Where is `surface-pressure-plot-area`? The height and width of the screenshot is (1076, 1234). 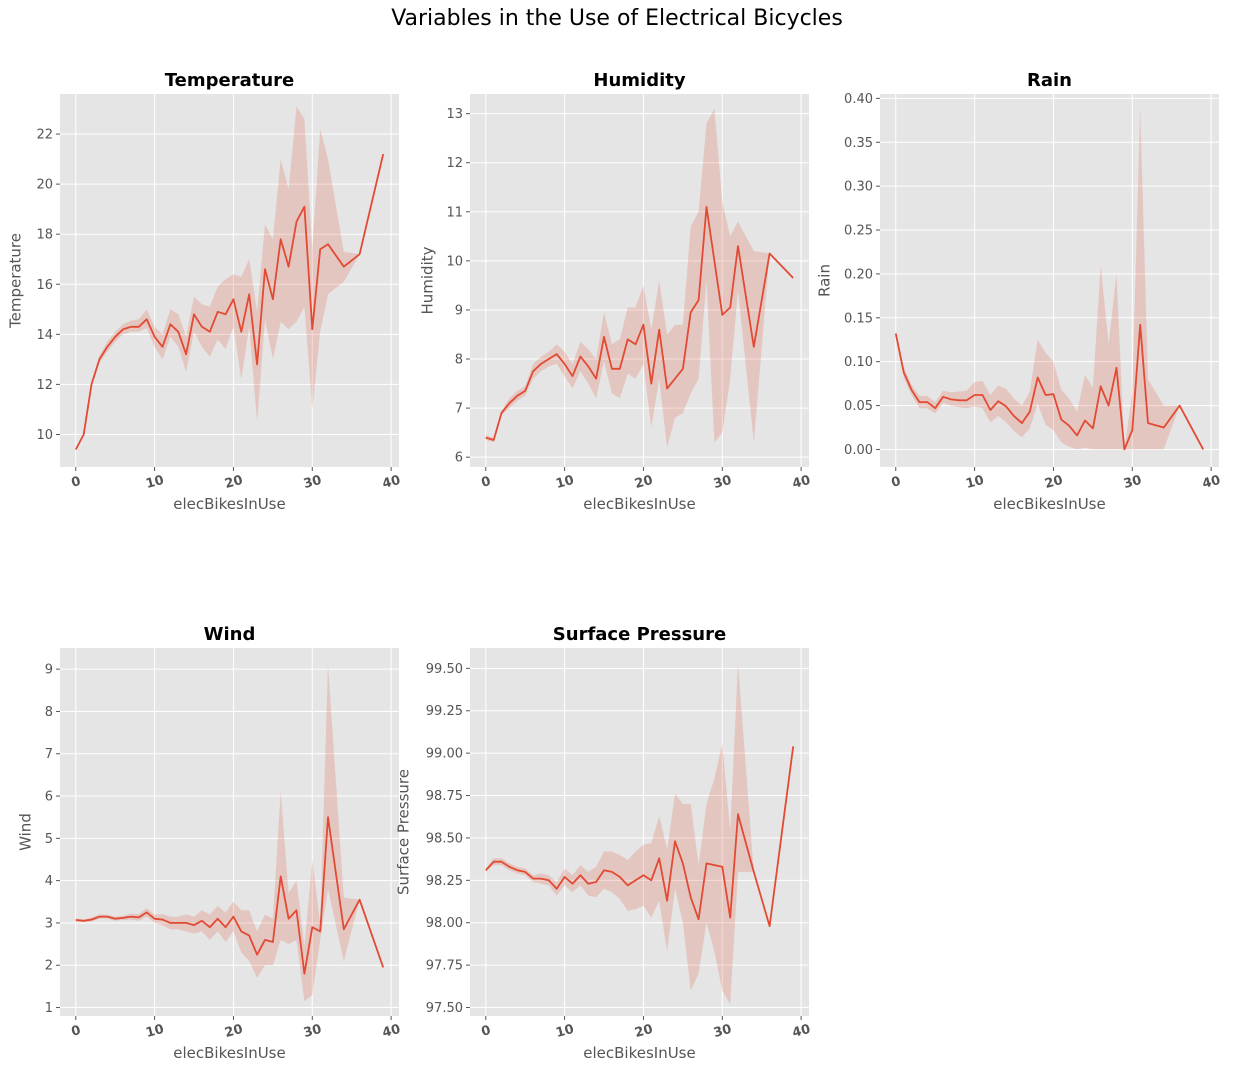 surface-pressure-plot-area is located at coordinates (639, 832).